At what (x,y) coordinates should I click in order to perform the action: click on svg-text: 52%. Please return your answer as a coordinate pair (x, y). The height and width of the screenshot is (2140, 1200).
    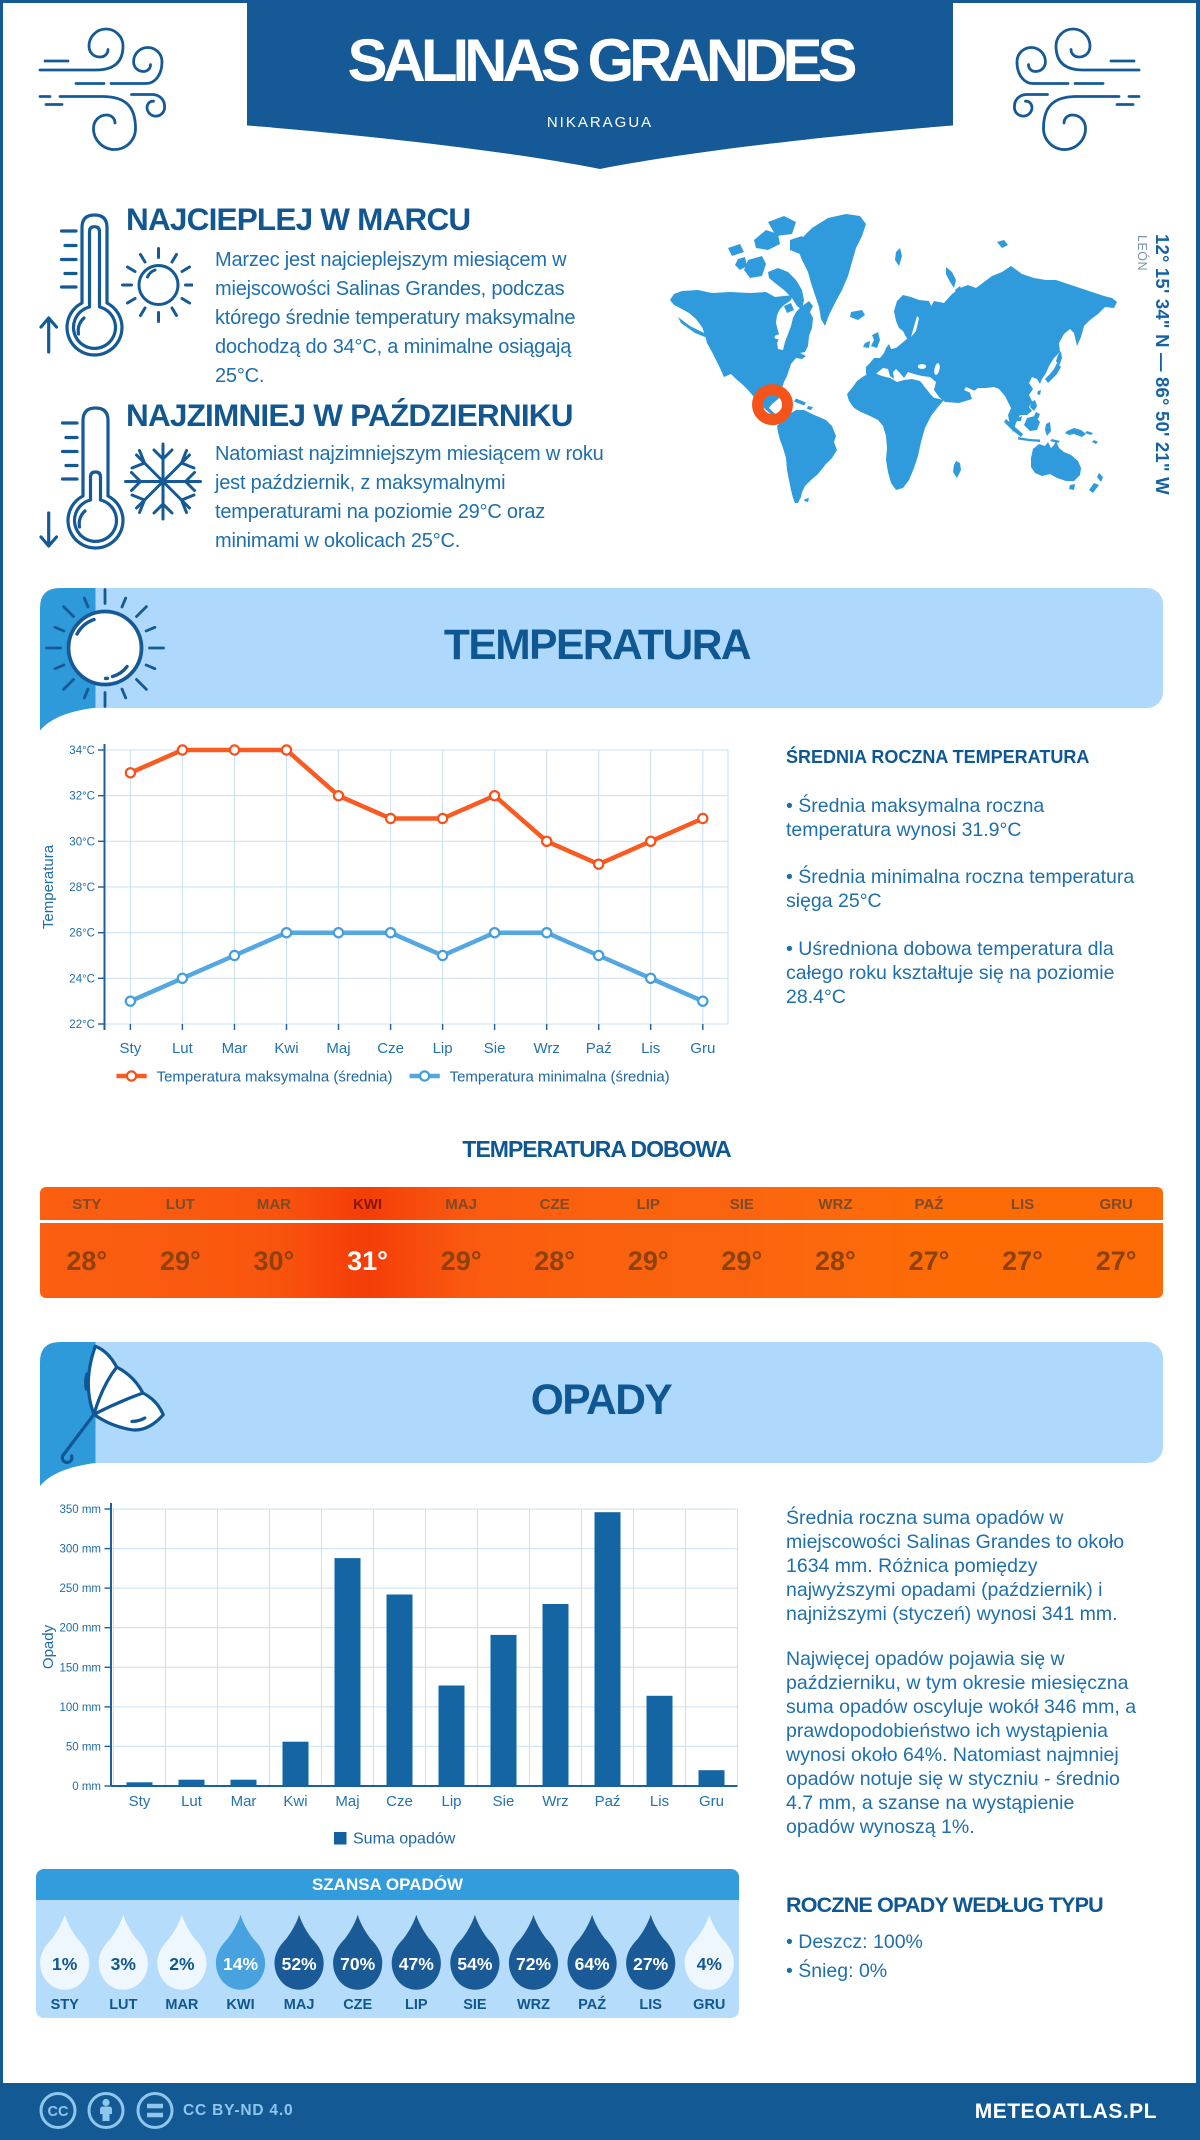
    Looking at the image, I should click on (299, 1964).